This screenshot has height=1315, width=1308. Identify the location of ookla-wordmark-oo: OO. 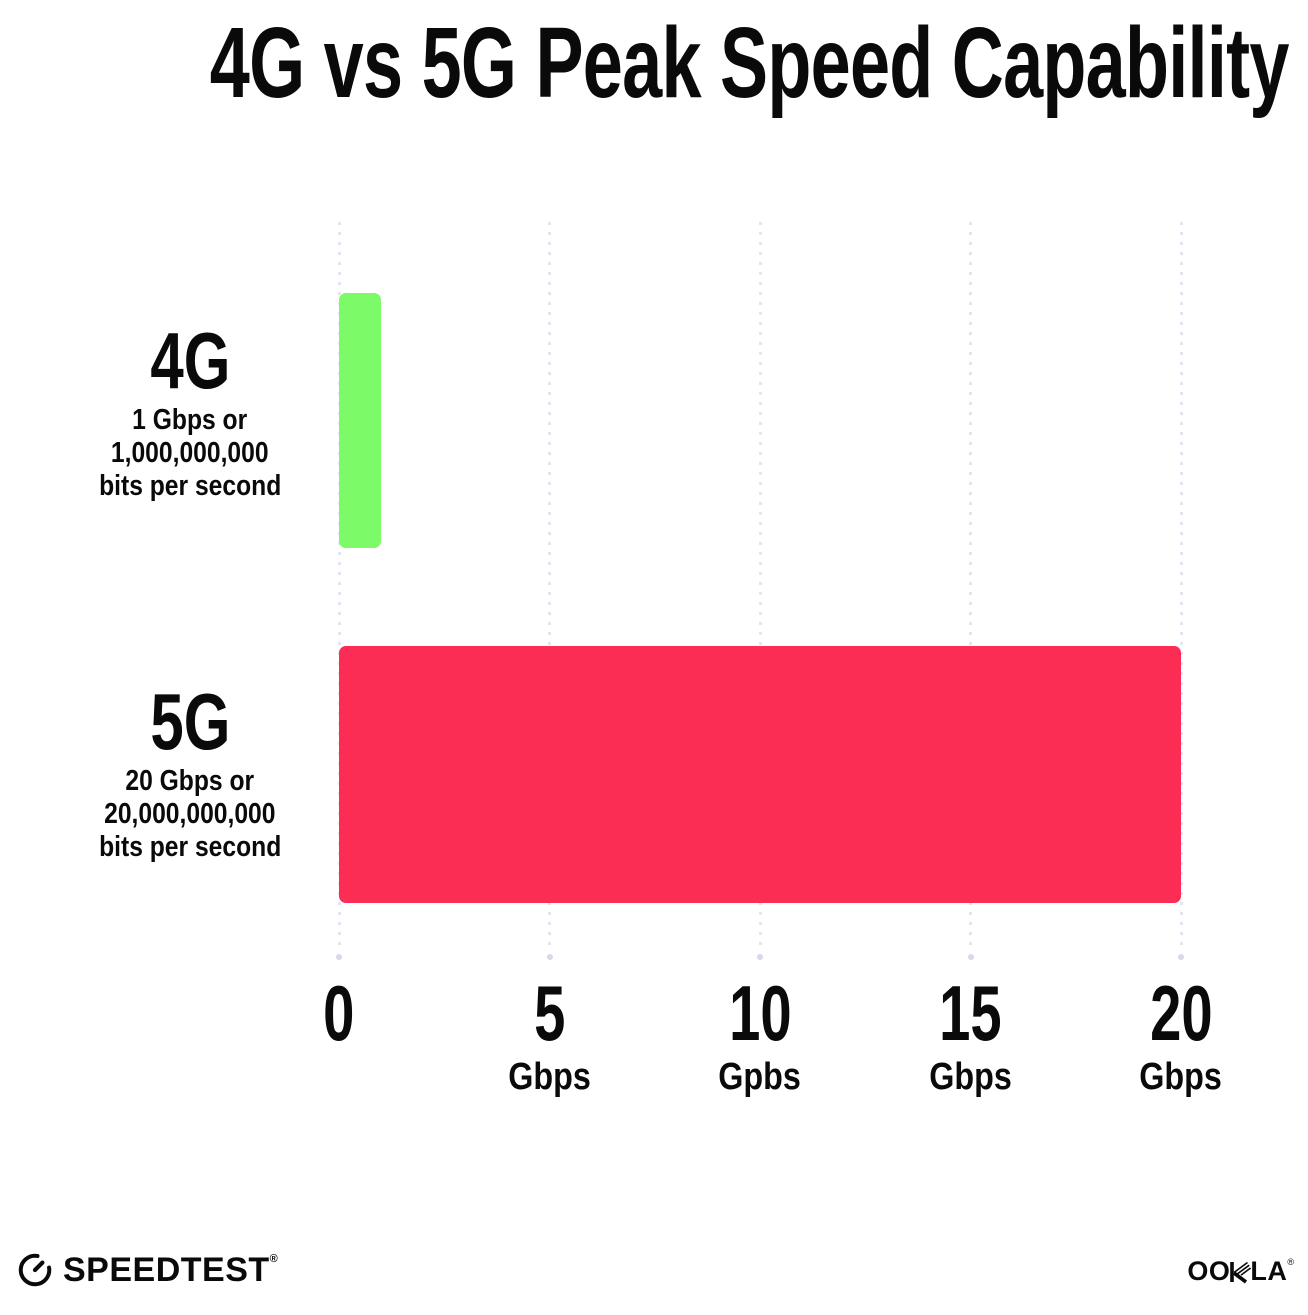
(1209, 1271).